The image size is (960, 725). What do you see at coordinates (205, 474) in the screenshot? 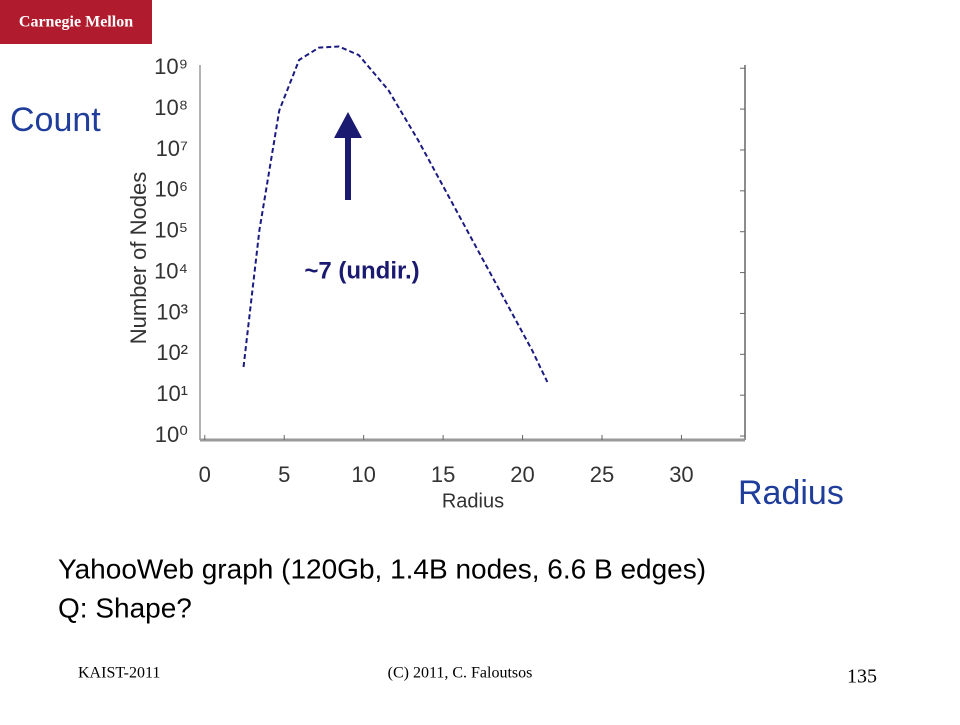
I see `x-tick-label: 0` at bounding box center [205, 474].